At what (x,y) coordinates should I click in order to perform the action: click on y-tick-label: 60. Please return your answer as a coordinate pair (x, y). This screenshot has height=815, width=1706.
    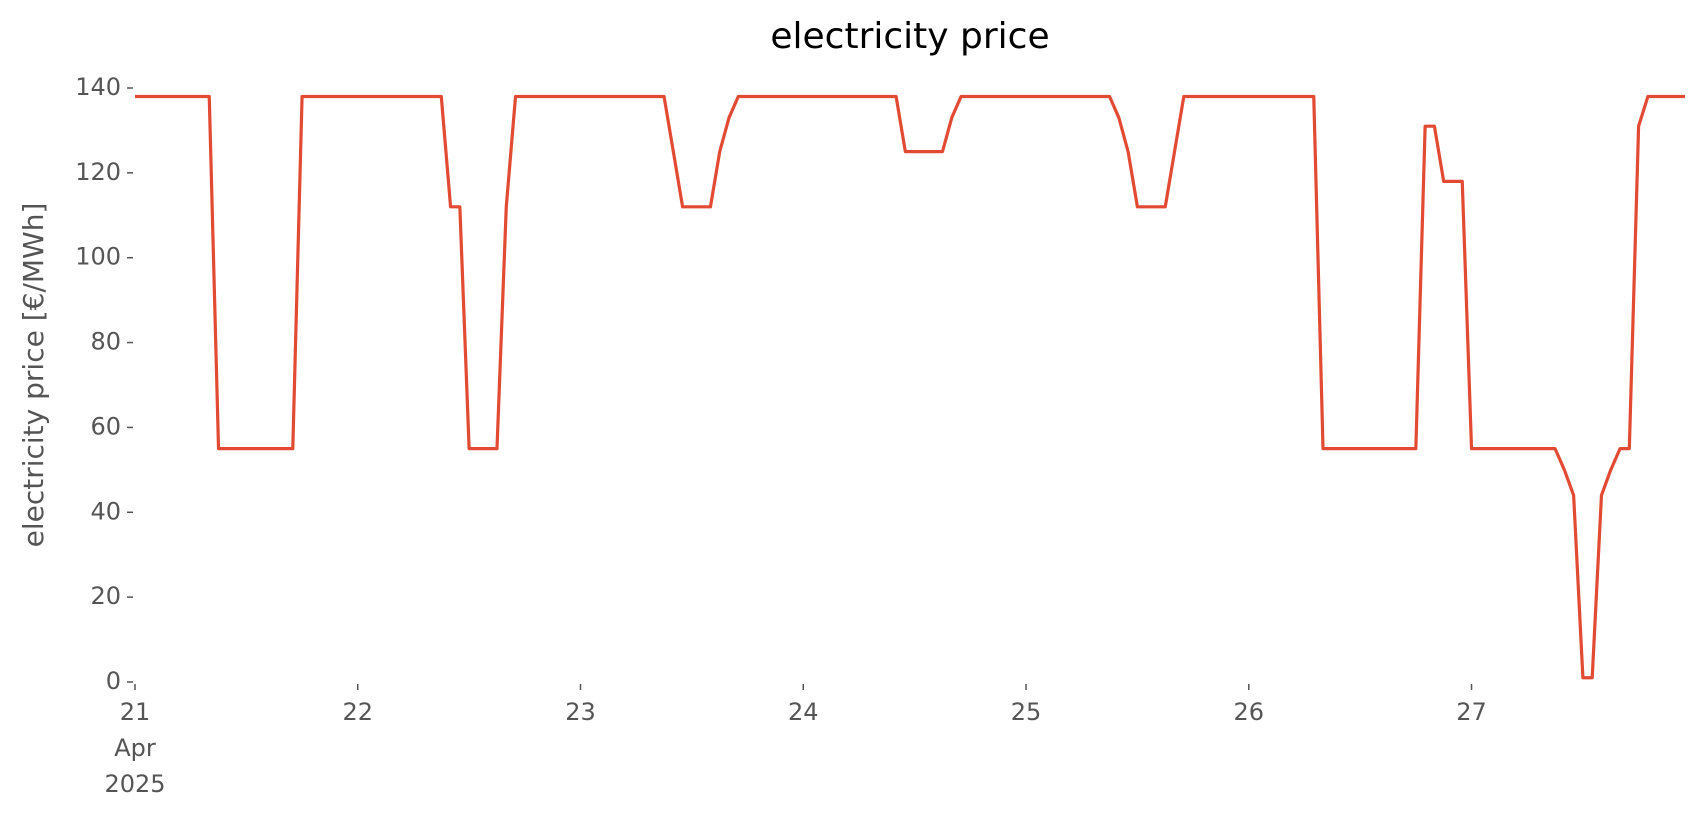
    Looking at the image, I should click on (105, 426).